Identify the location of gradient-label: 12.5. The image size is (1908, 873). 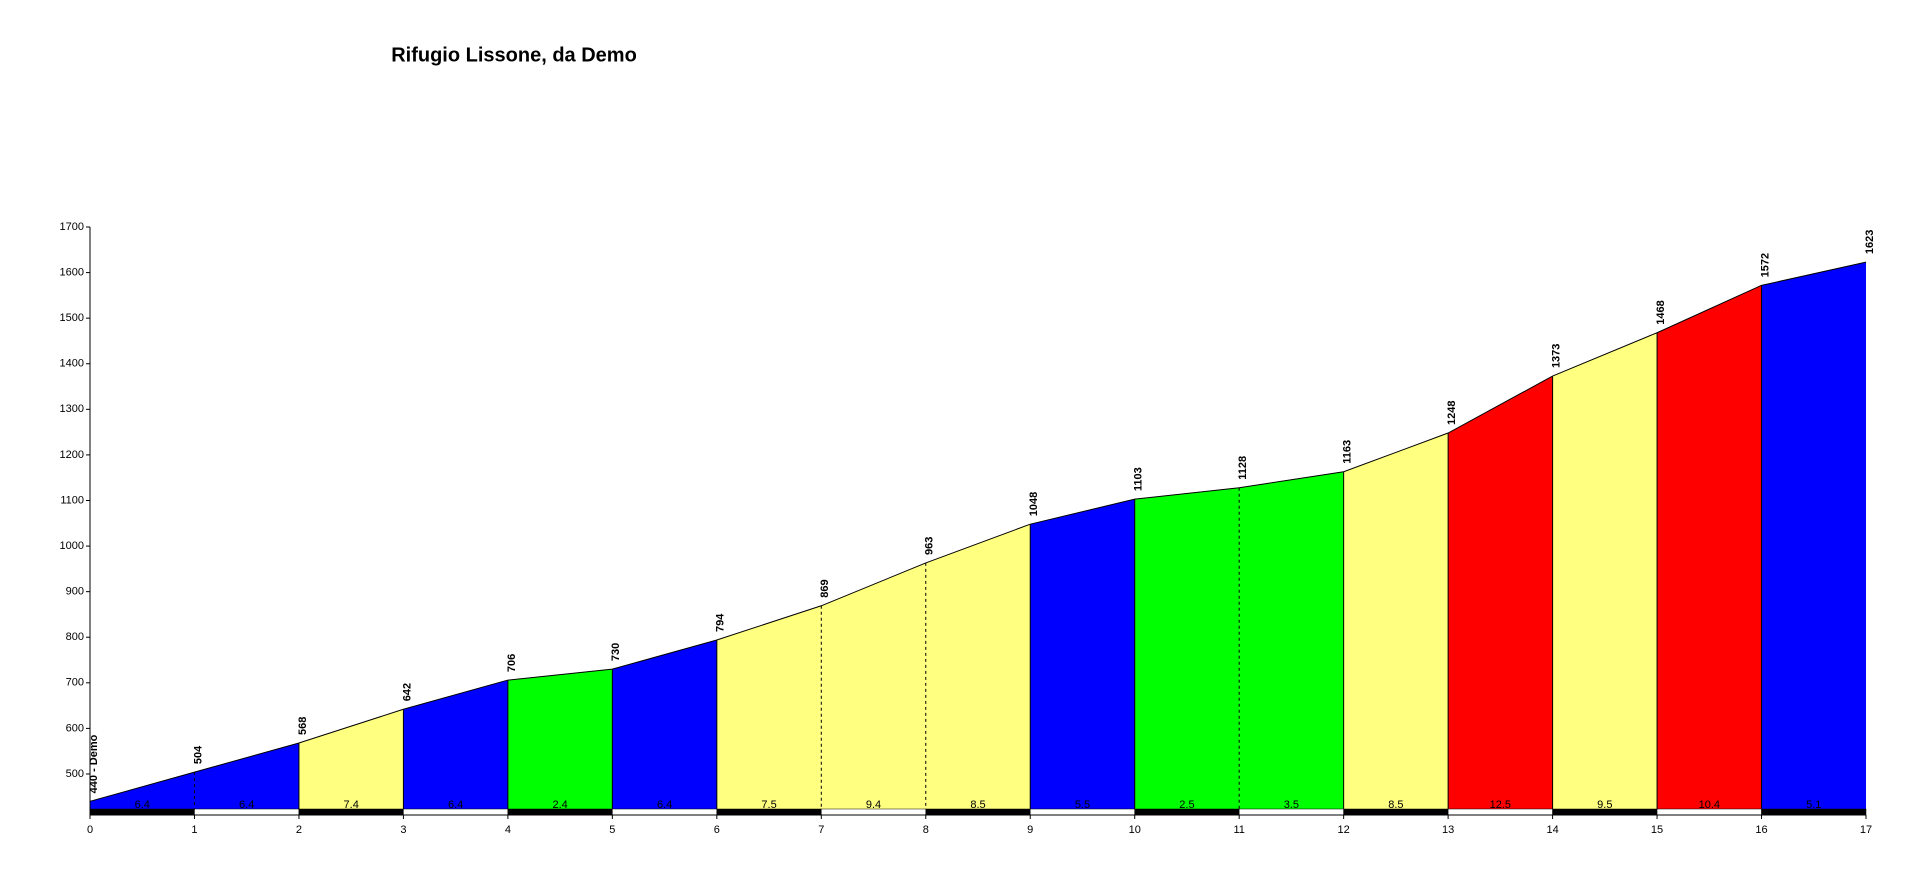
(1500, 805).